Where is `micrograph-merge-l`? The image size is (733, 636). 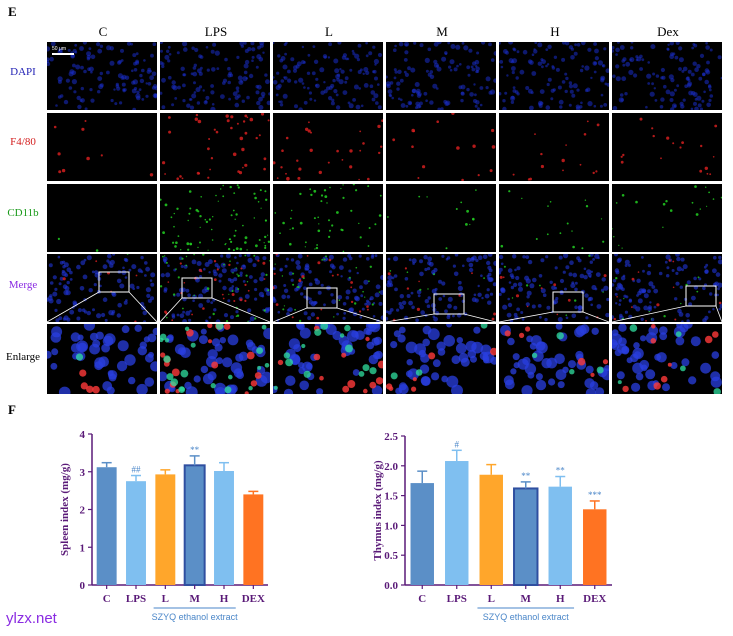
micrograph-merge-l is located at coordinates (328, 288).